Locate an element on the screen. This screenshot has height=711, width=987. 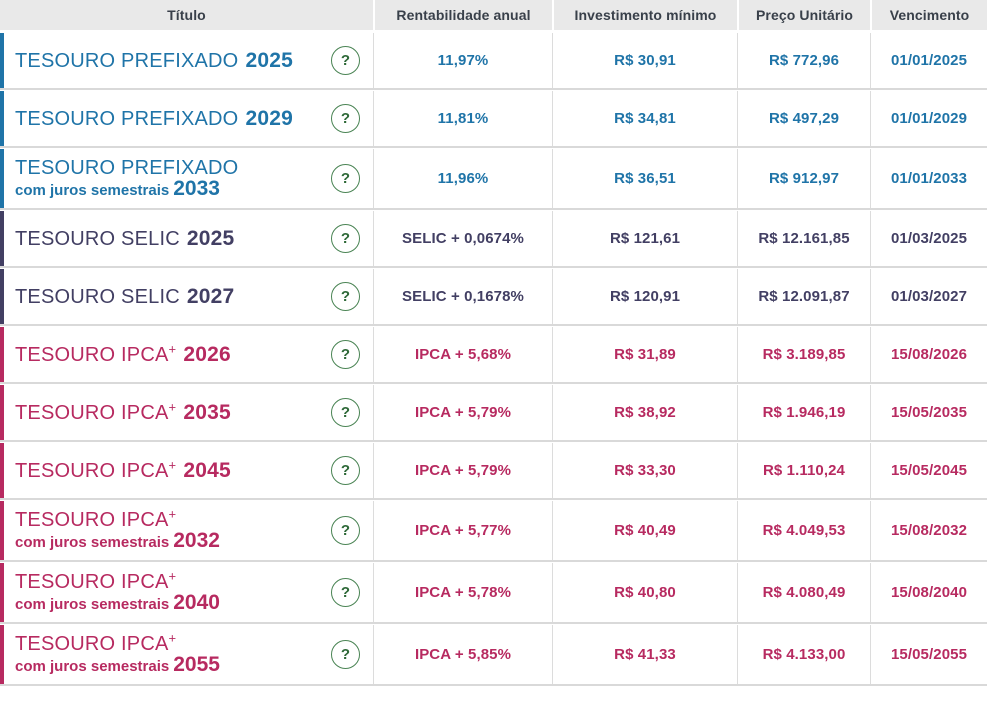
unit-price-value: R$ 497,29 is located at coordinates (803, 118).